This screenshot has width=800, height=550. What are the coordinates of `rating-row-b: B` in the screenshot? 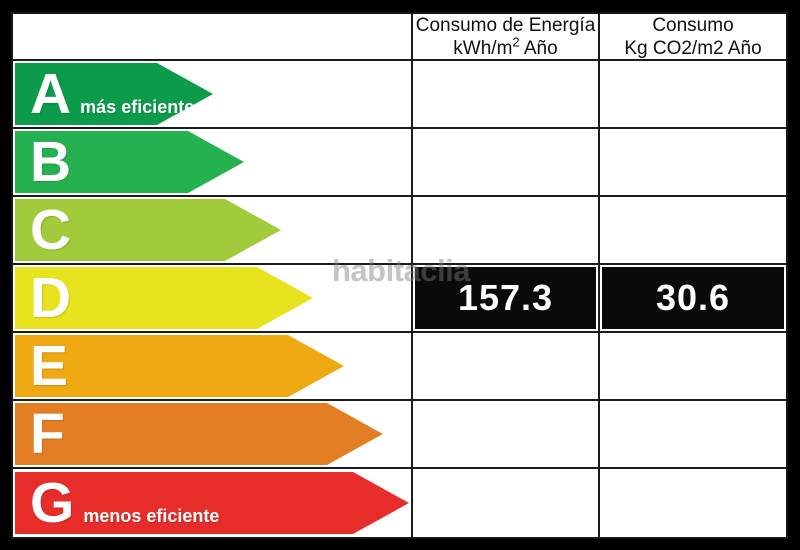 It's located at (213, 163).